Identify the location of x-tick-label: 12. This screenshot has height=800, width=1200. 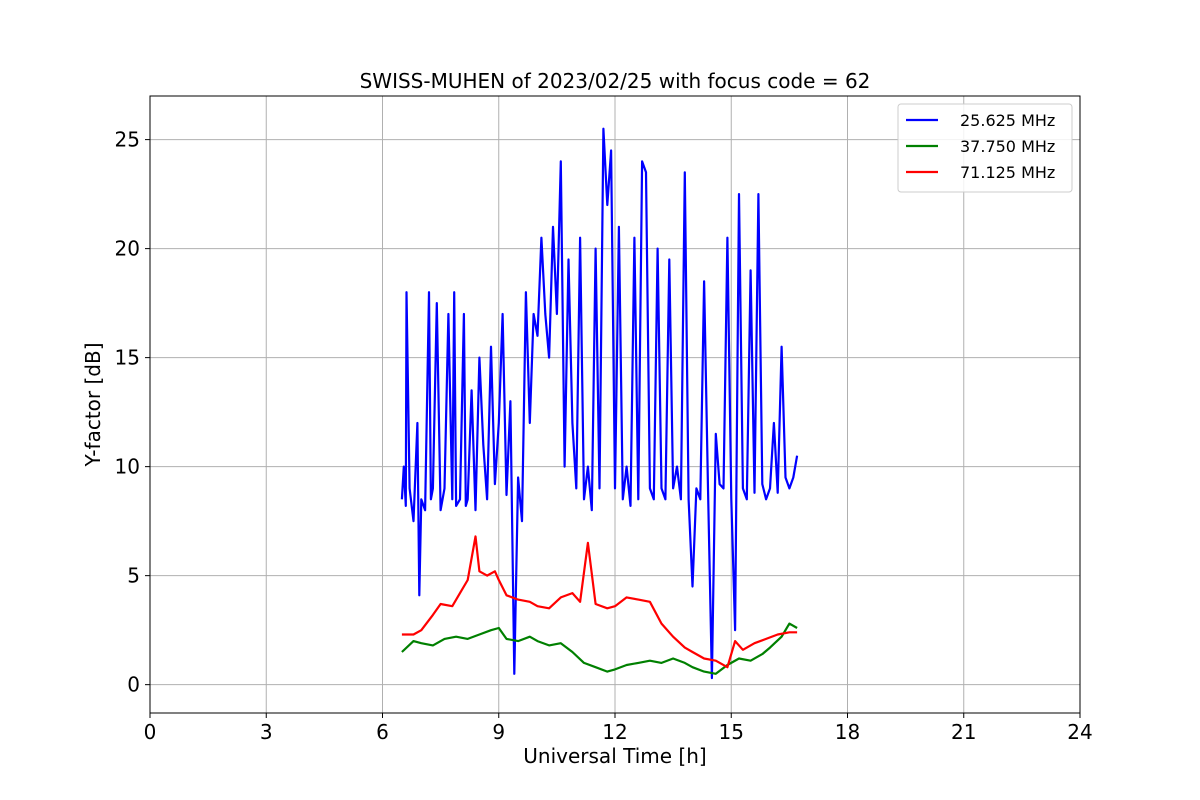
(614, 732).